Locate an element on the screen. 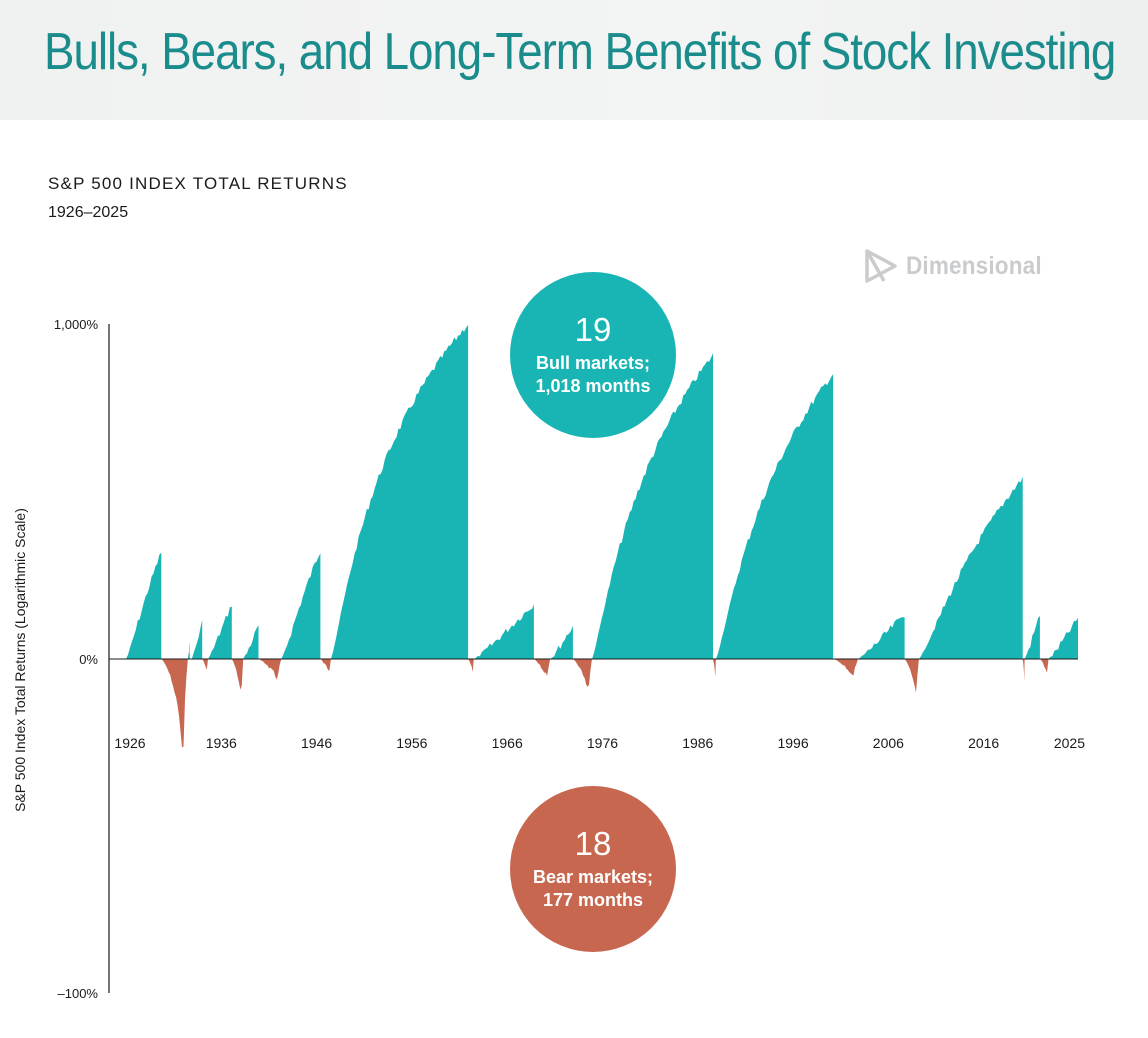  x-tick-label-2025: 2025 is located at coordinates (1069, 743).